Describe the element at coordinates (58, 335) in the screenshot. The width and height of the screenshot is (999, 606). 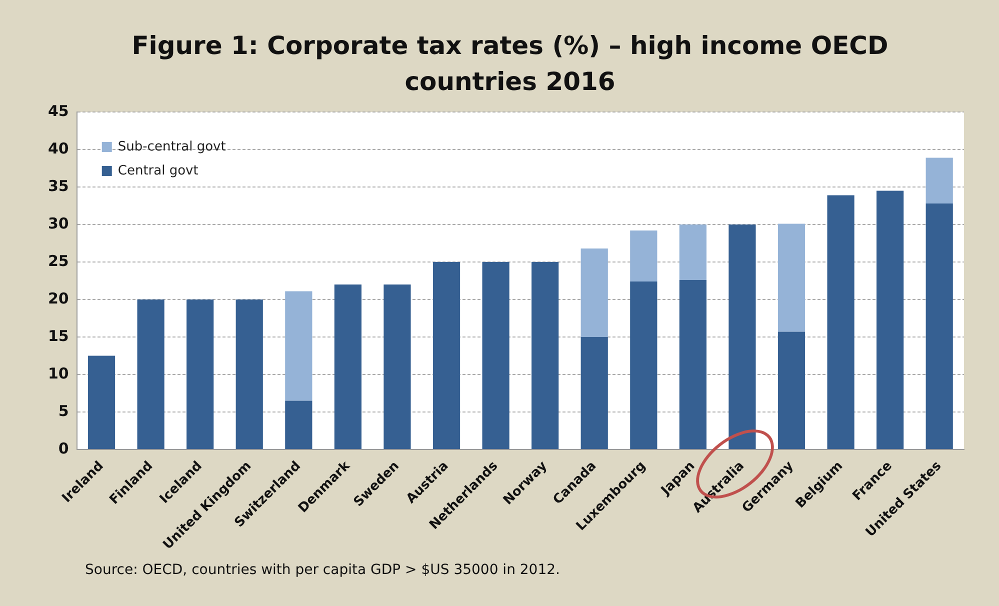
I see `y-tick-label: 15` at that location.